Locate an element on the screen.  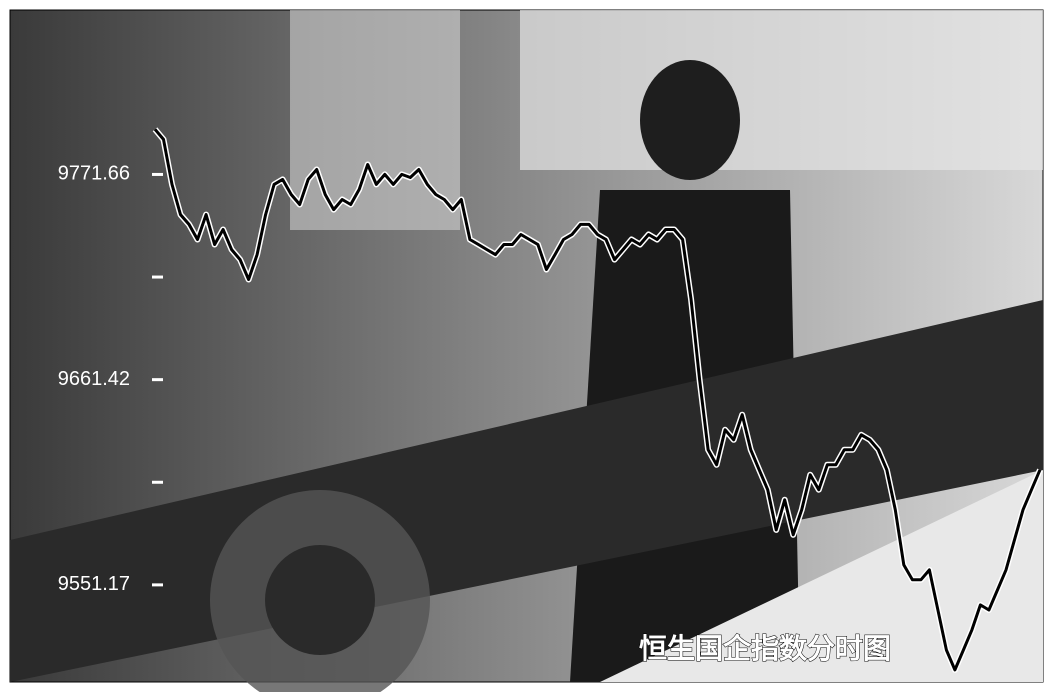
y-tick-label: 9551.17 is located at coordinates (94, 584).